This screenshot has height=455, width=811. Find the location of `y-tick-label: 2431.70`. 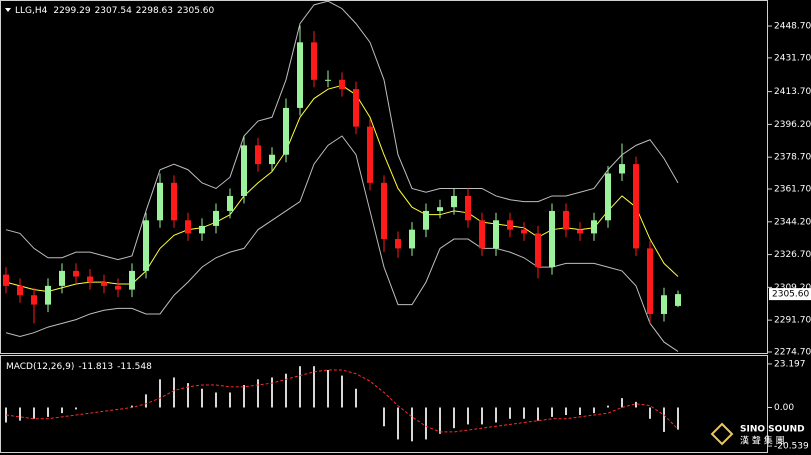

y-tick-label: 2431.70 is located at coordinates (792, 58).